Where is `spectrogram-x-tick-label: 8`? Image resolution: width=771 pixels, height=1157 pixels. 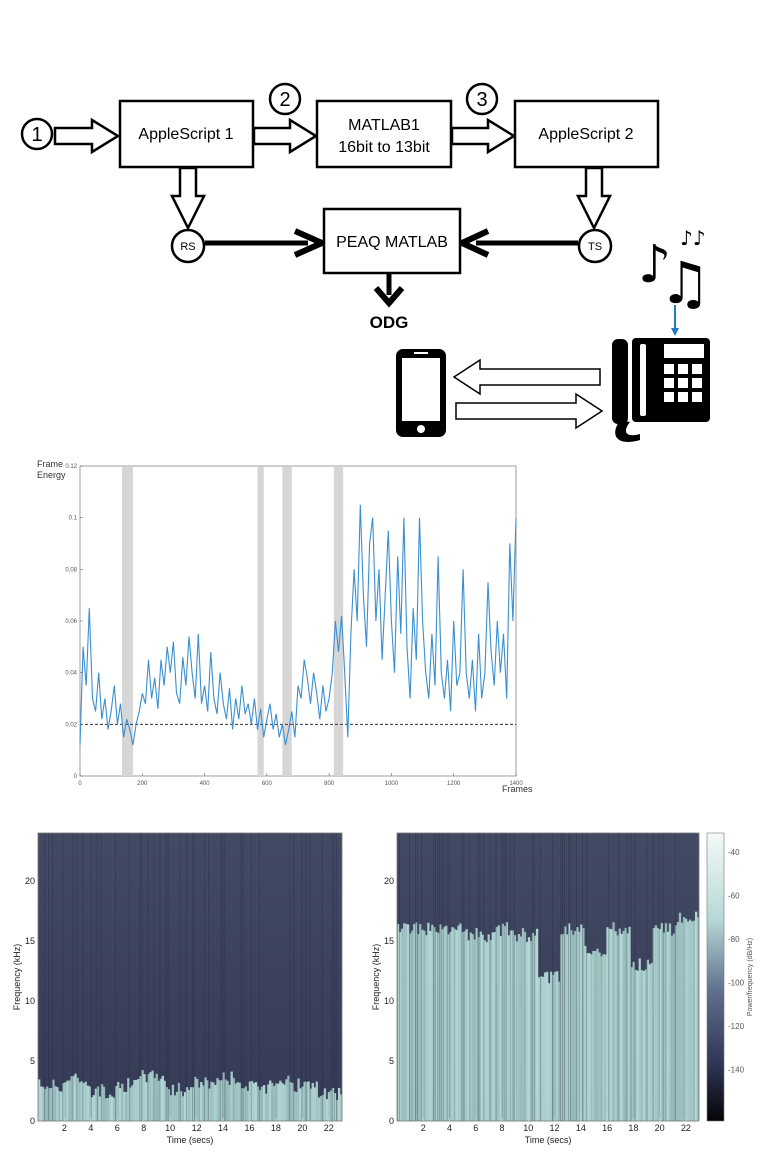
spectrogram-x-tick-label: 8 is located at coordinates (143, 1128).